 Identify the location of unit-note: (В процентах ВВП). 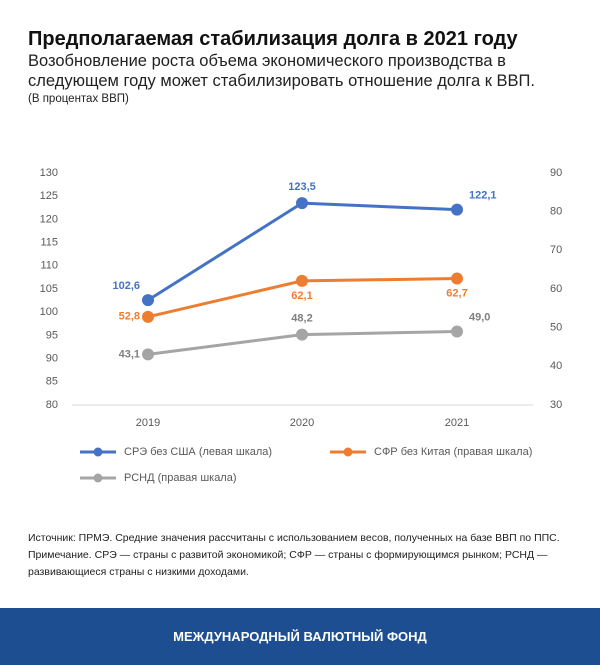
(78, 99).